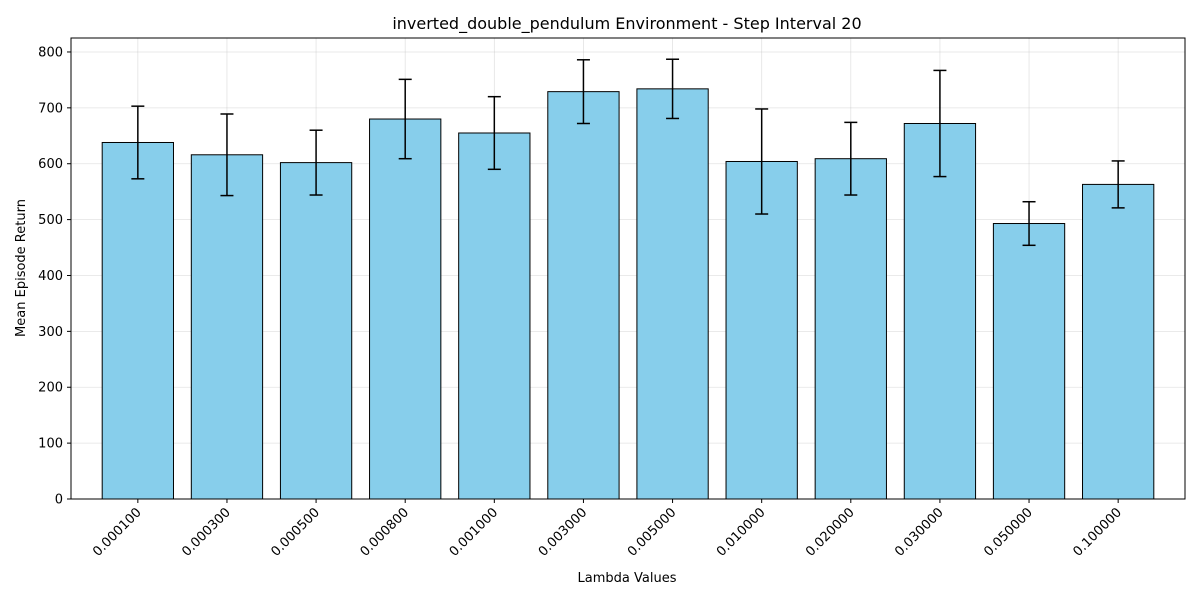 The width and height of the screenshot is (1200, 600). I want to click on x-axis-label: Lambda Values, so click(627, 578).